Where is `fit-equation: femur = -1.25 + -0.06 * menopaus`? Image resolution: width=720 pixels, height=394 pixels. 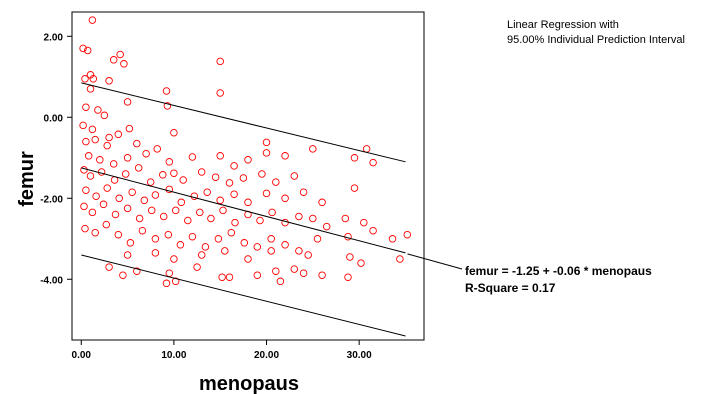 fit-equation: femur = -1.25 + -0.06 * menopaus is located at coordinates (558, 271).